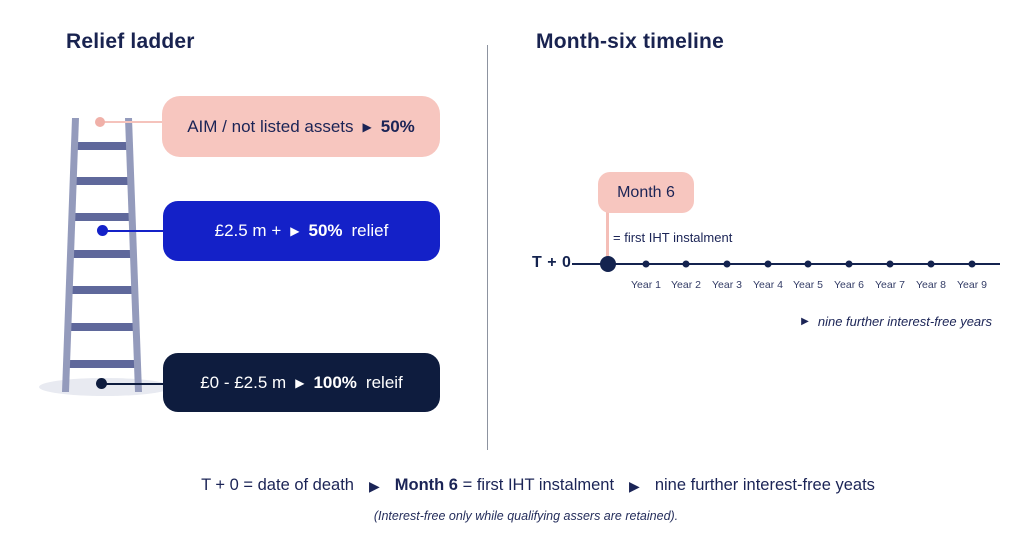  I want to click on tier-0-to-2-5m-value: 100%, so click(335, 382).